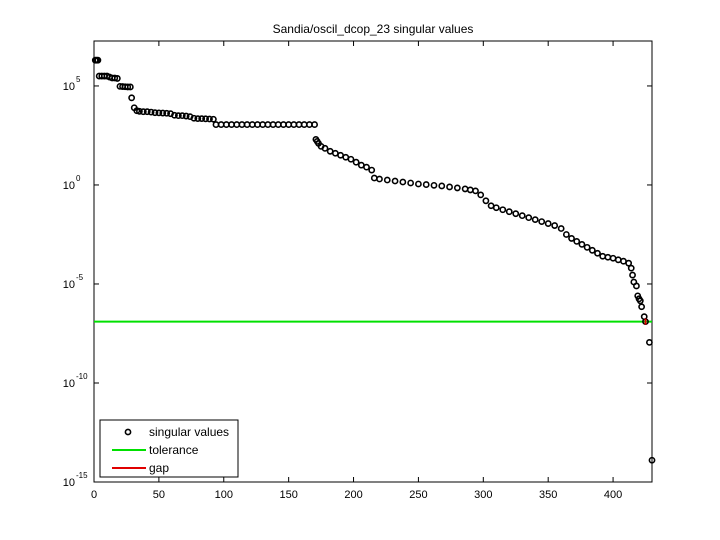 The width and height of the screenshot is (720, 540). What do you see at coordinates (128, 432) in the screenshot?
I see `legend-marker-icon` at bounding box center [128, 432].